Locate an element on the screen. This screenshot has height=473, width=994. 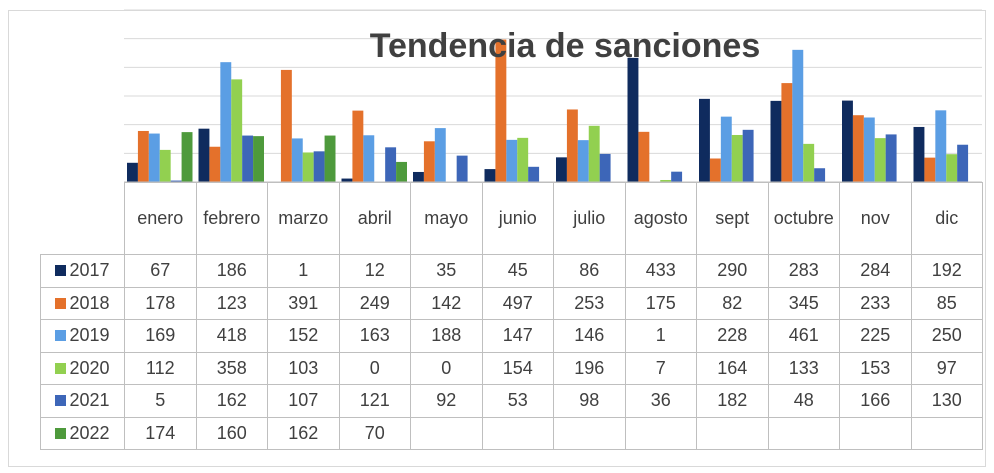
table-value: 98 is located at coordinates (589, 401).